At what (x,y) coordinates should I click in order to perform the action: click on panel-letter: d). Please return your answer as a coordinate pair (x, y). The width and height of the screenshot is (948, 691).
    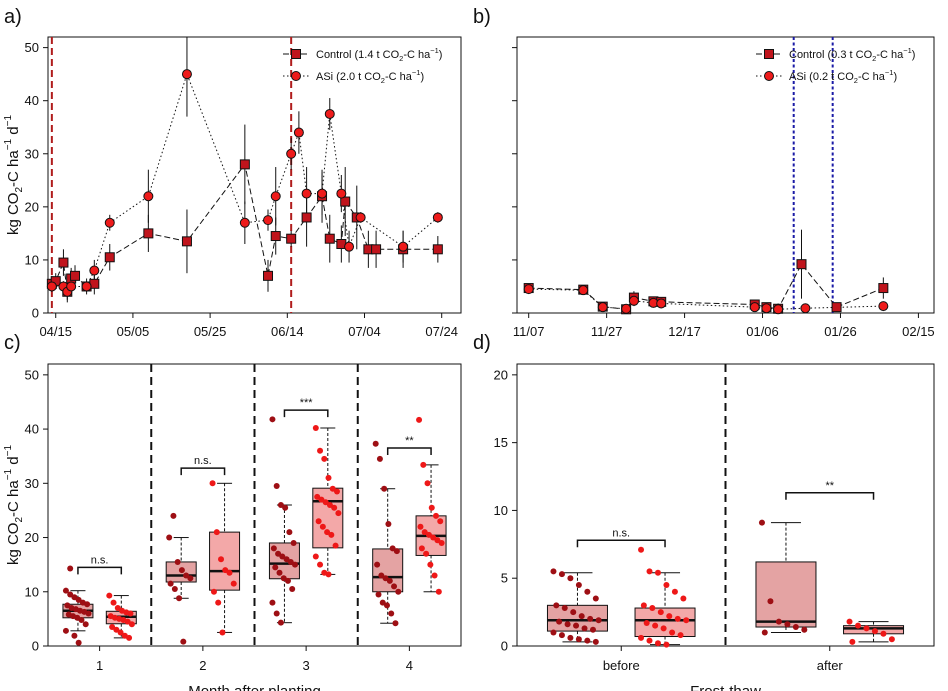
    Looking at the image, I should click on (482, 343).